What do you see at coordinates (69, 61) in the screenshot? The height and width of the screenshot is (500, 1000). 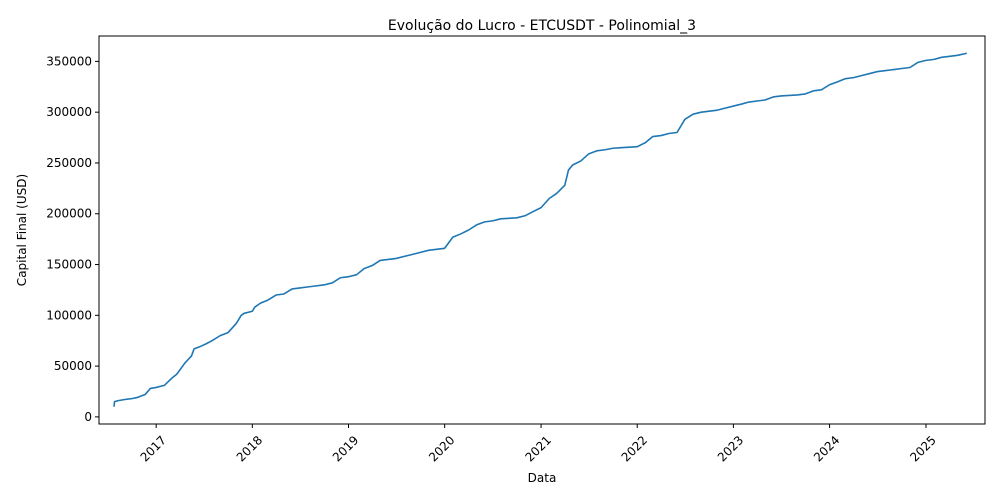 I see `y-tick-label: 350000` at bounding box center [69, 61].